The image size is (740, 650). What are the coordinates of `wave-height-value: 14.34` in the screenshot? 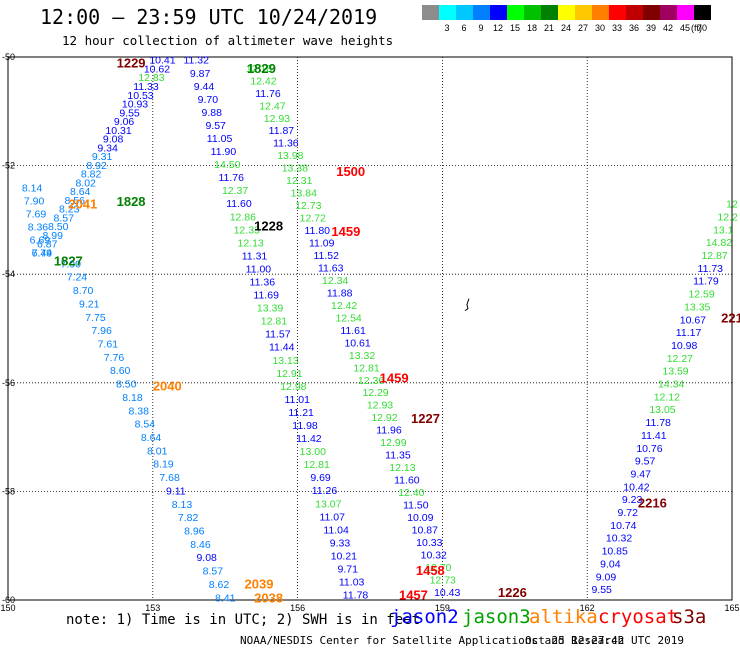 It's located at (671, 385).